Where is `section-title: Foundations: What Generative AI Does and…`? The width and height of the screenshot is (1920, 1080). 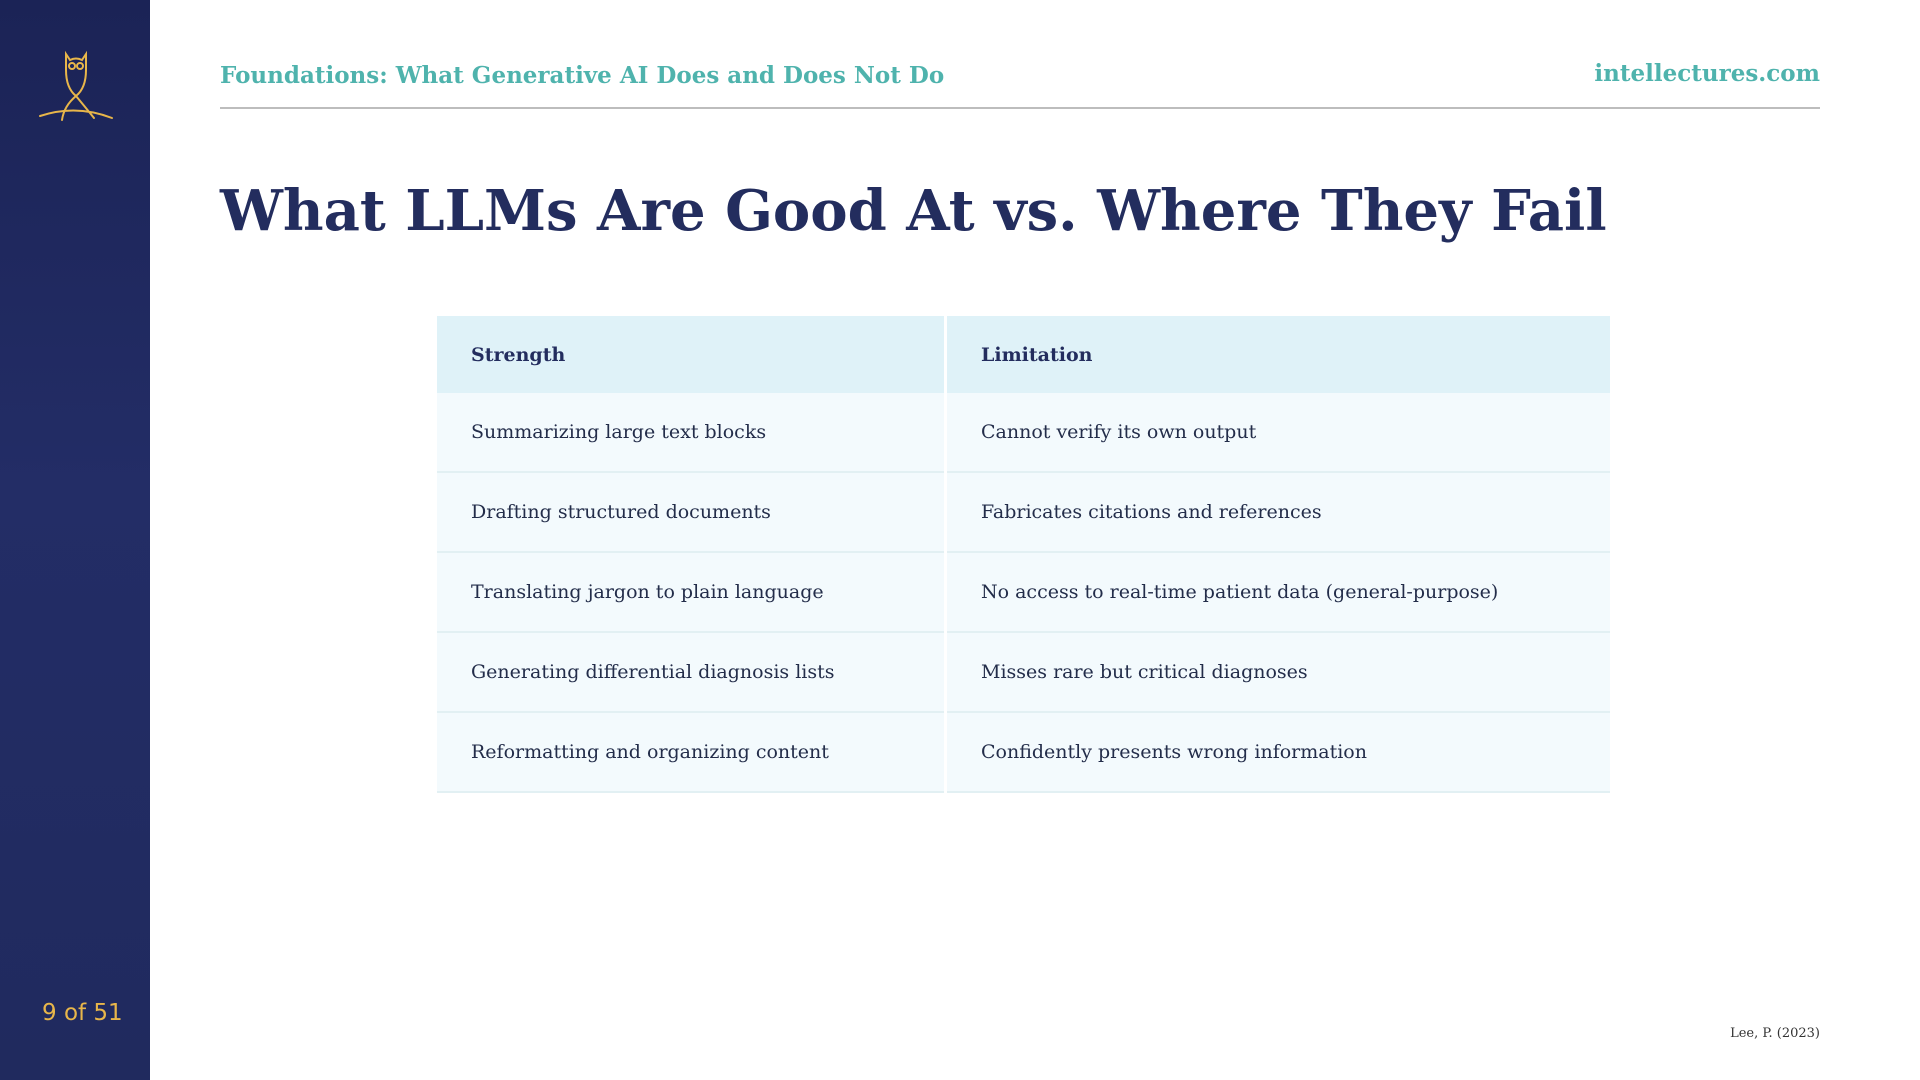 section-title: Foundations: What Generative AI Does and… is located at coordinates (582, 75).